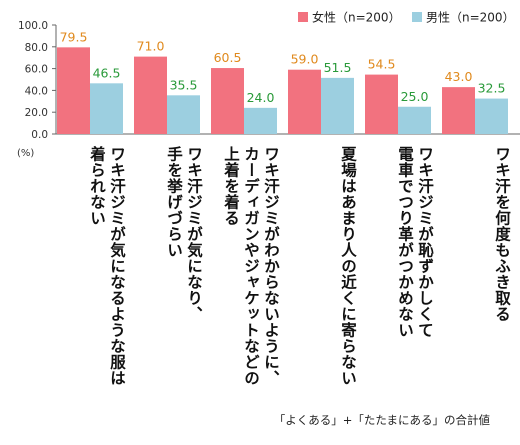 This screenshot has width=520, height=445. I want to click on data-label: 54.5, so click(382, 64).